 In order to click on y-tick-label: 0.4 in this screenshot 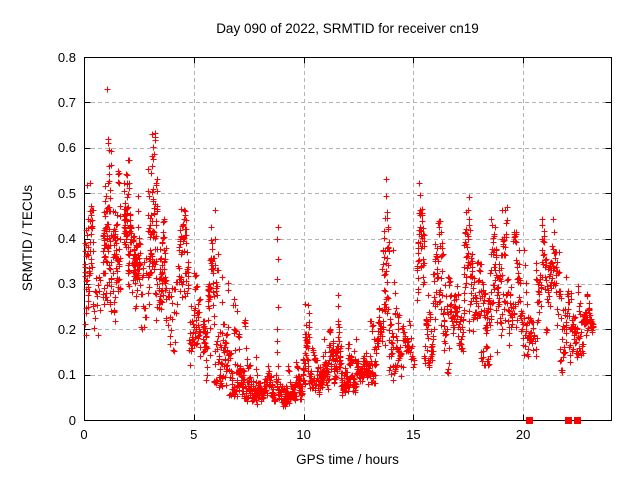, I will do `click(66, 238)`.